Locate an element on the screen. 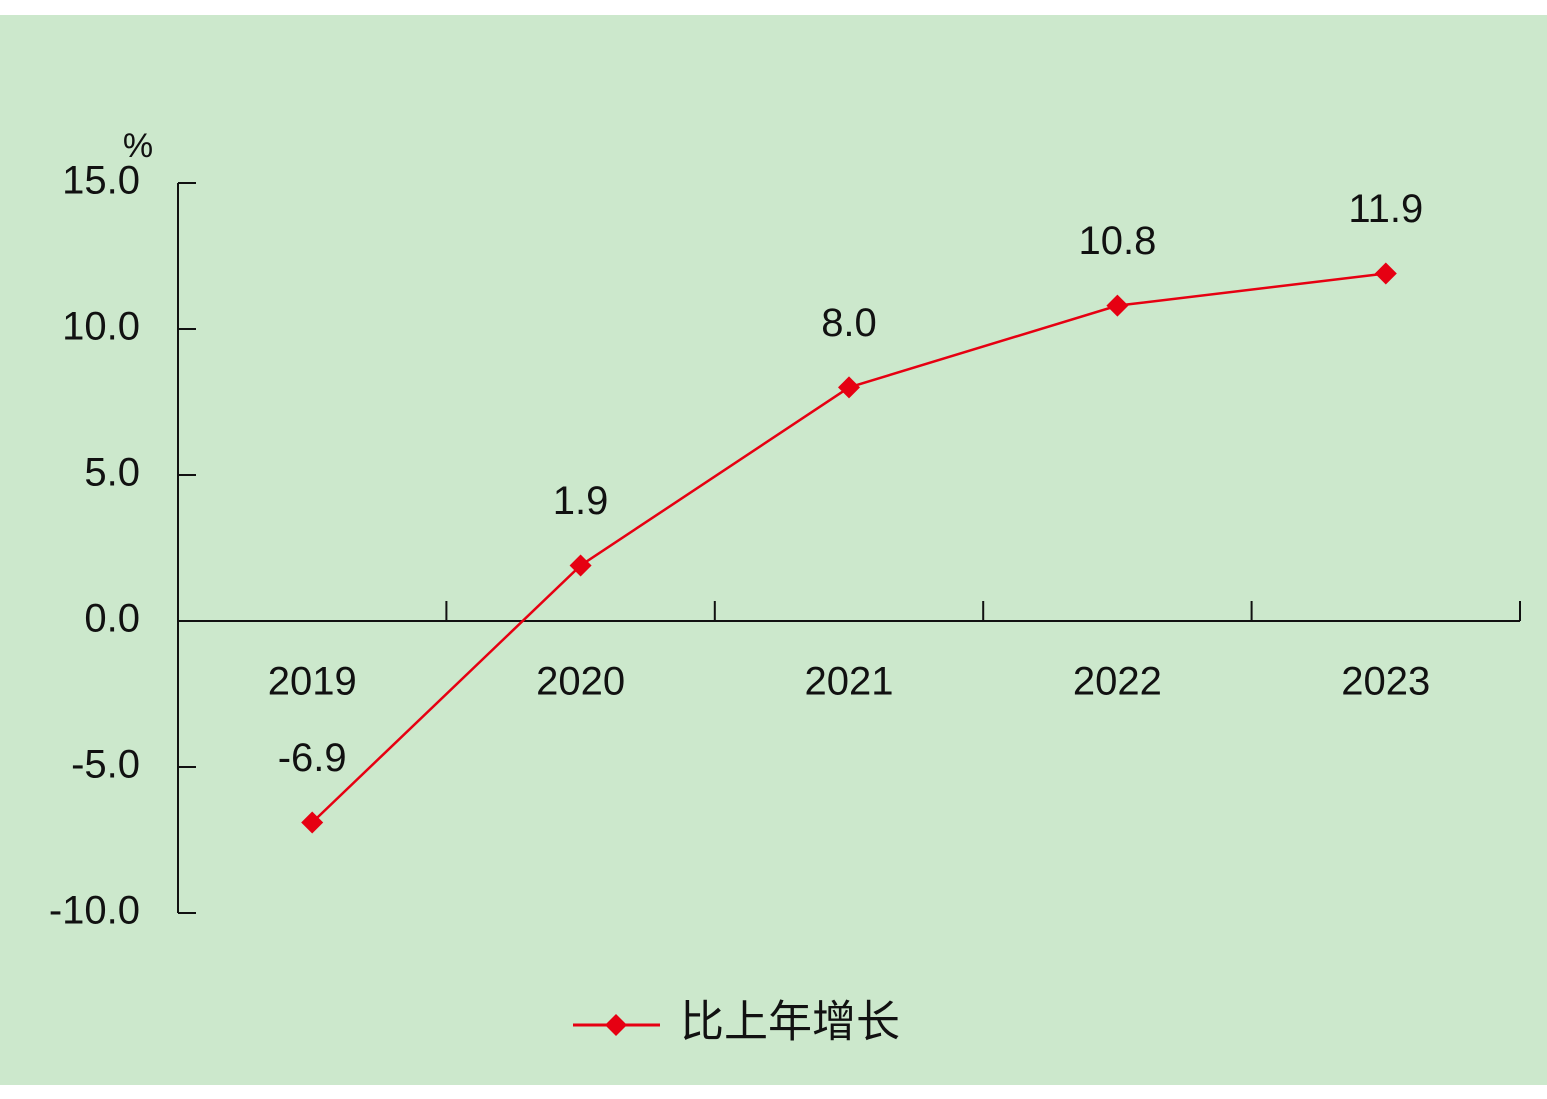 The height and width of the screenshot is (1099, 1547). y-tick-label: 5.0 is located at coordinates (112, 473).